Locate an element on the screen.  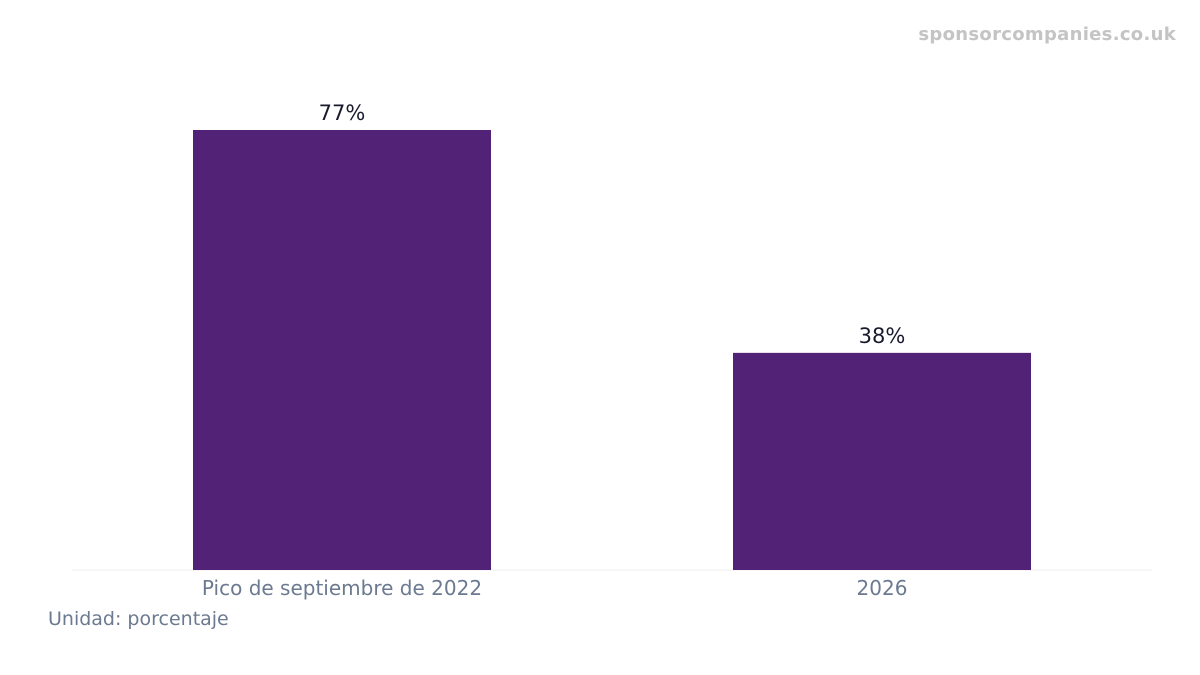
category-label-0: Pico de septiembre de 2022 is located at coordinates (342, 588).